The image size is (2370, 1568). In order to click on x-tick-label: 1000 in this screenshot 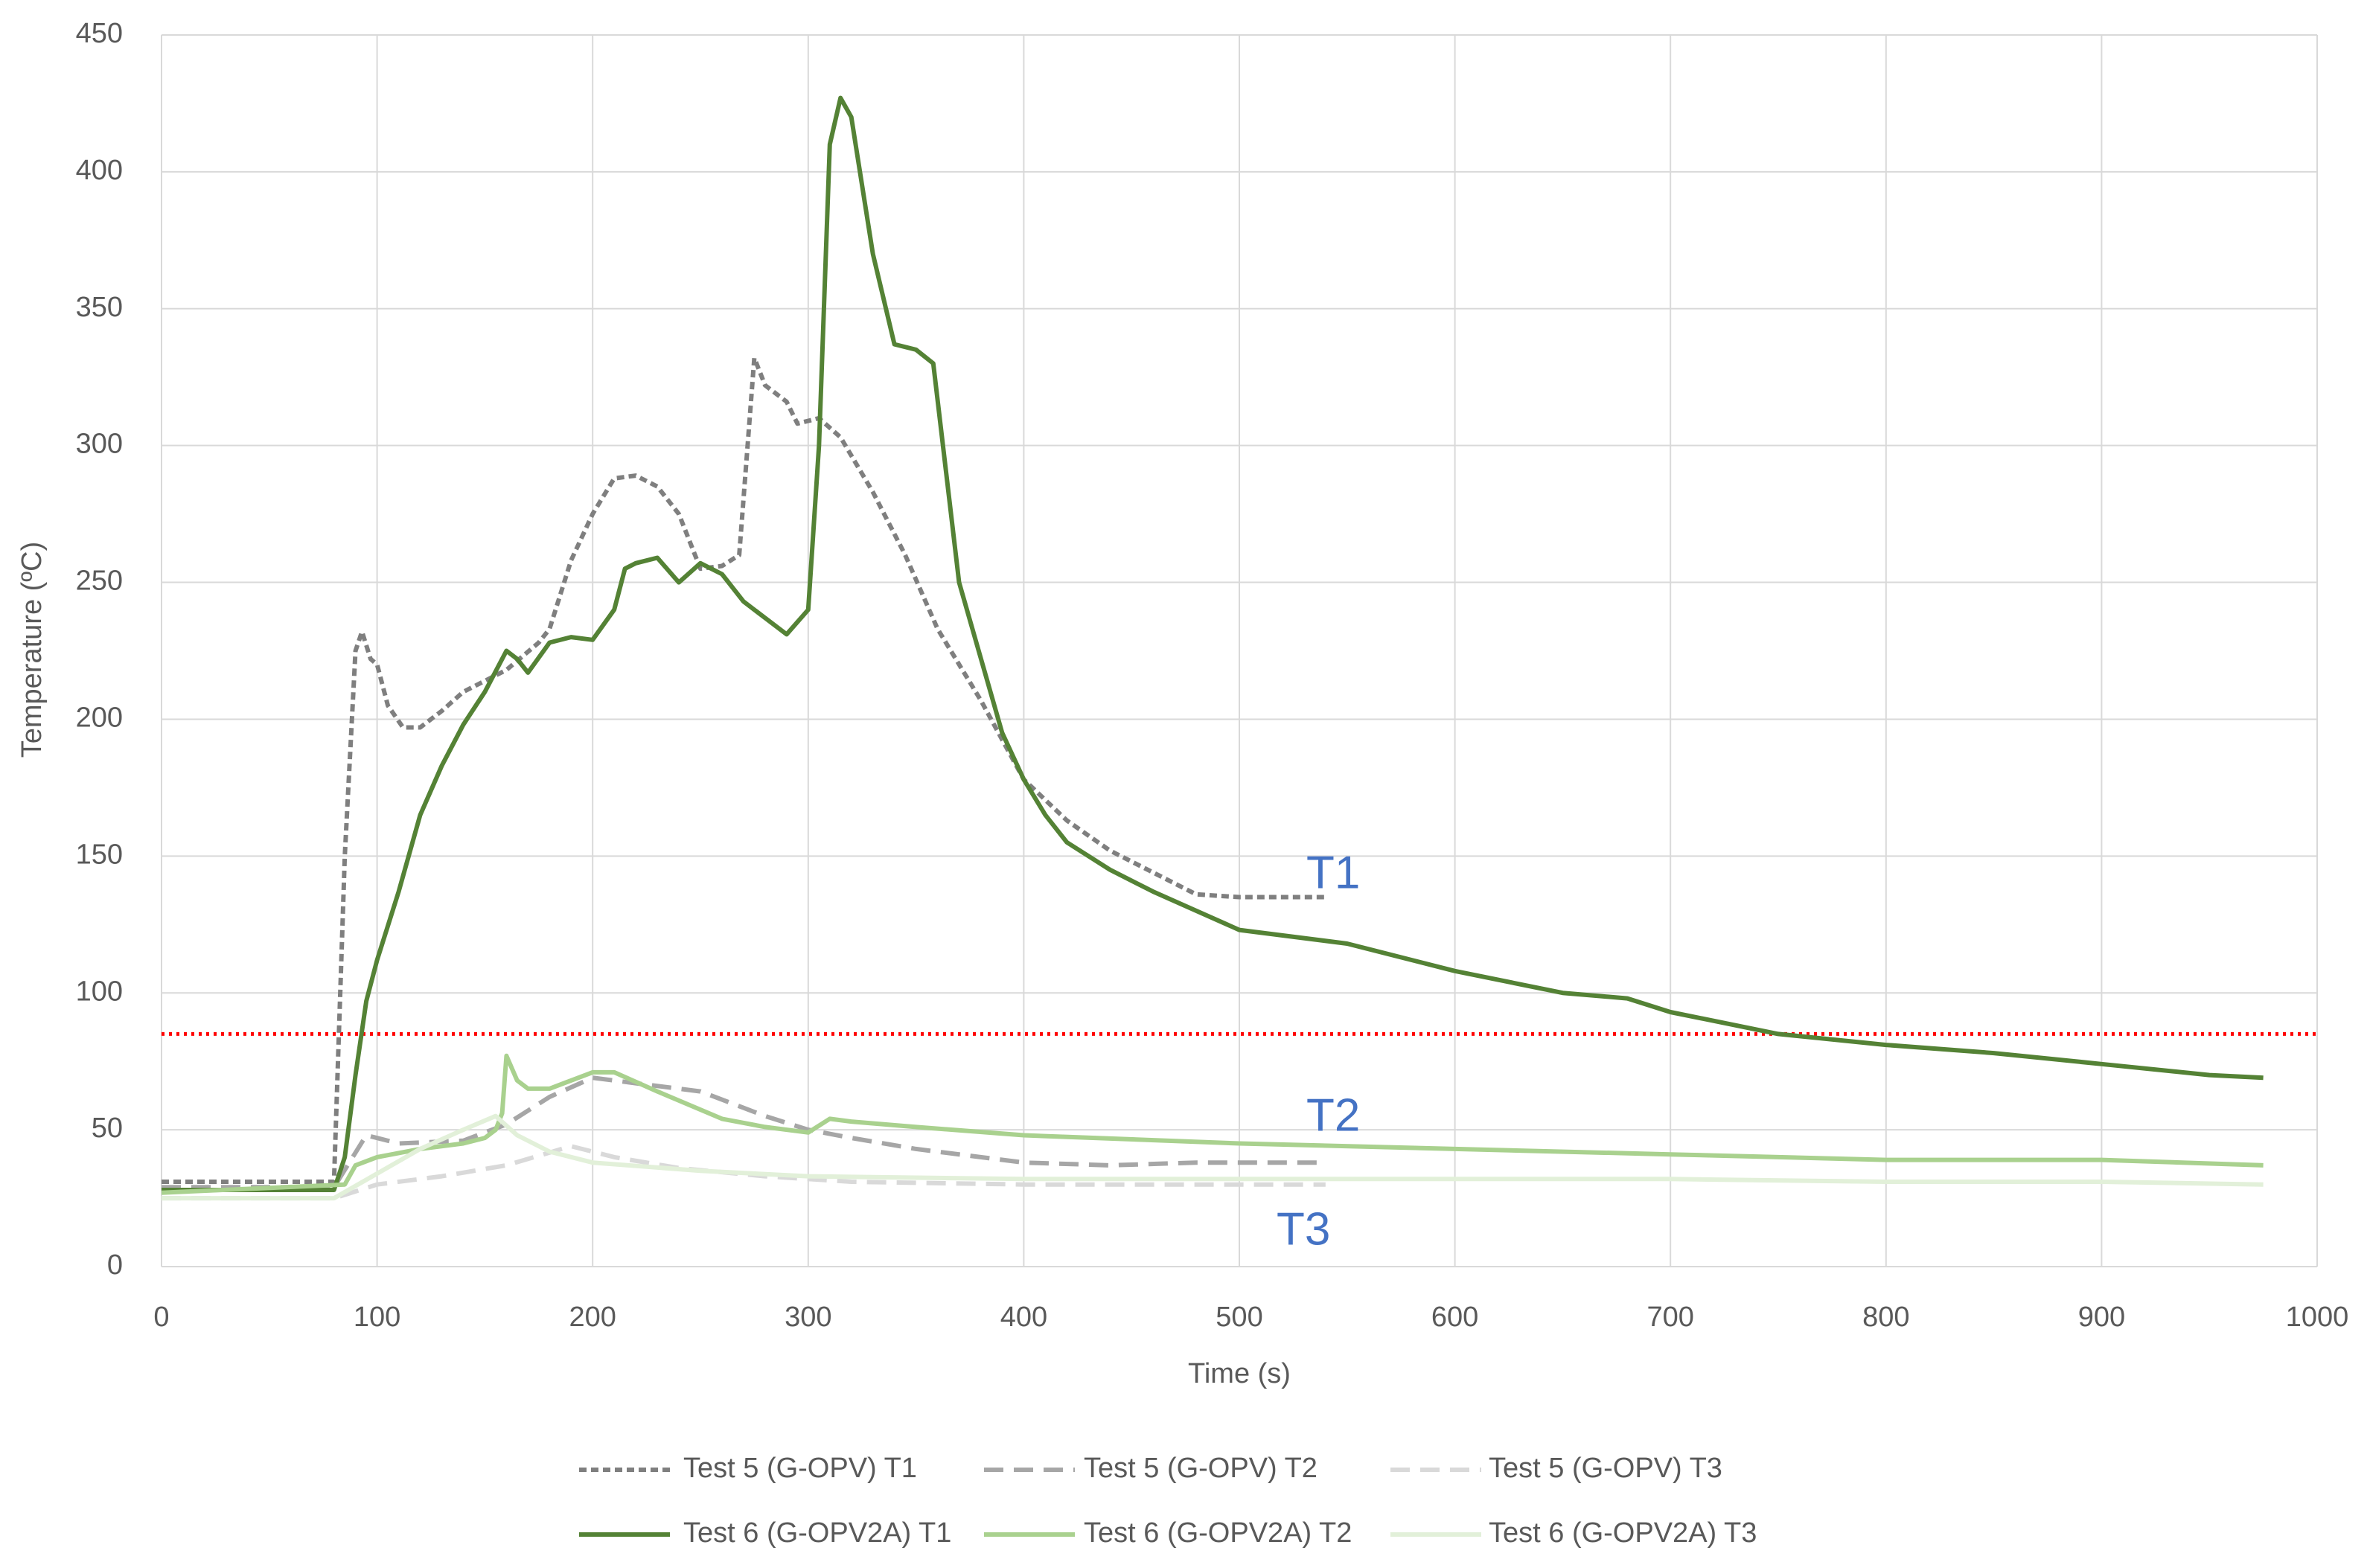, I will do `click(2317, 1317)`.